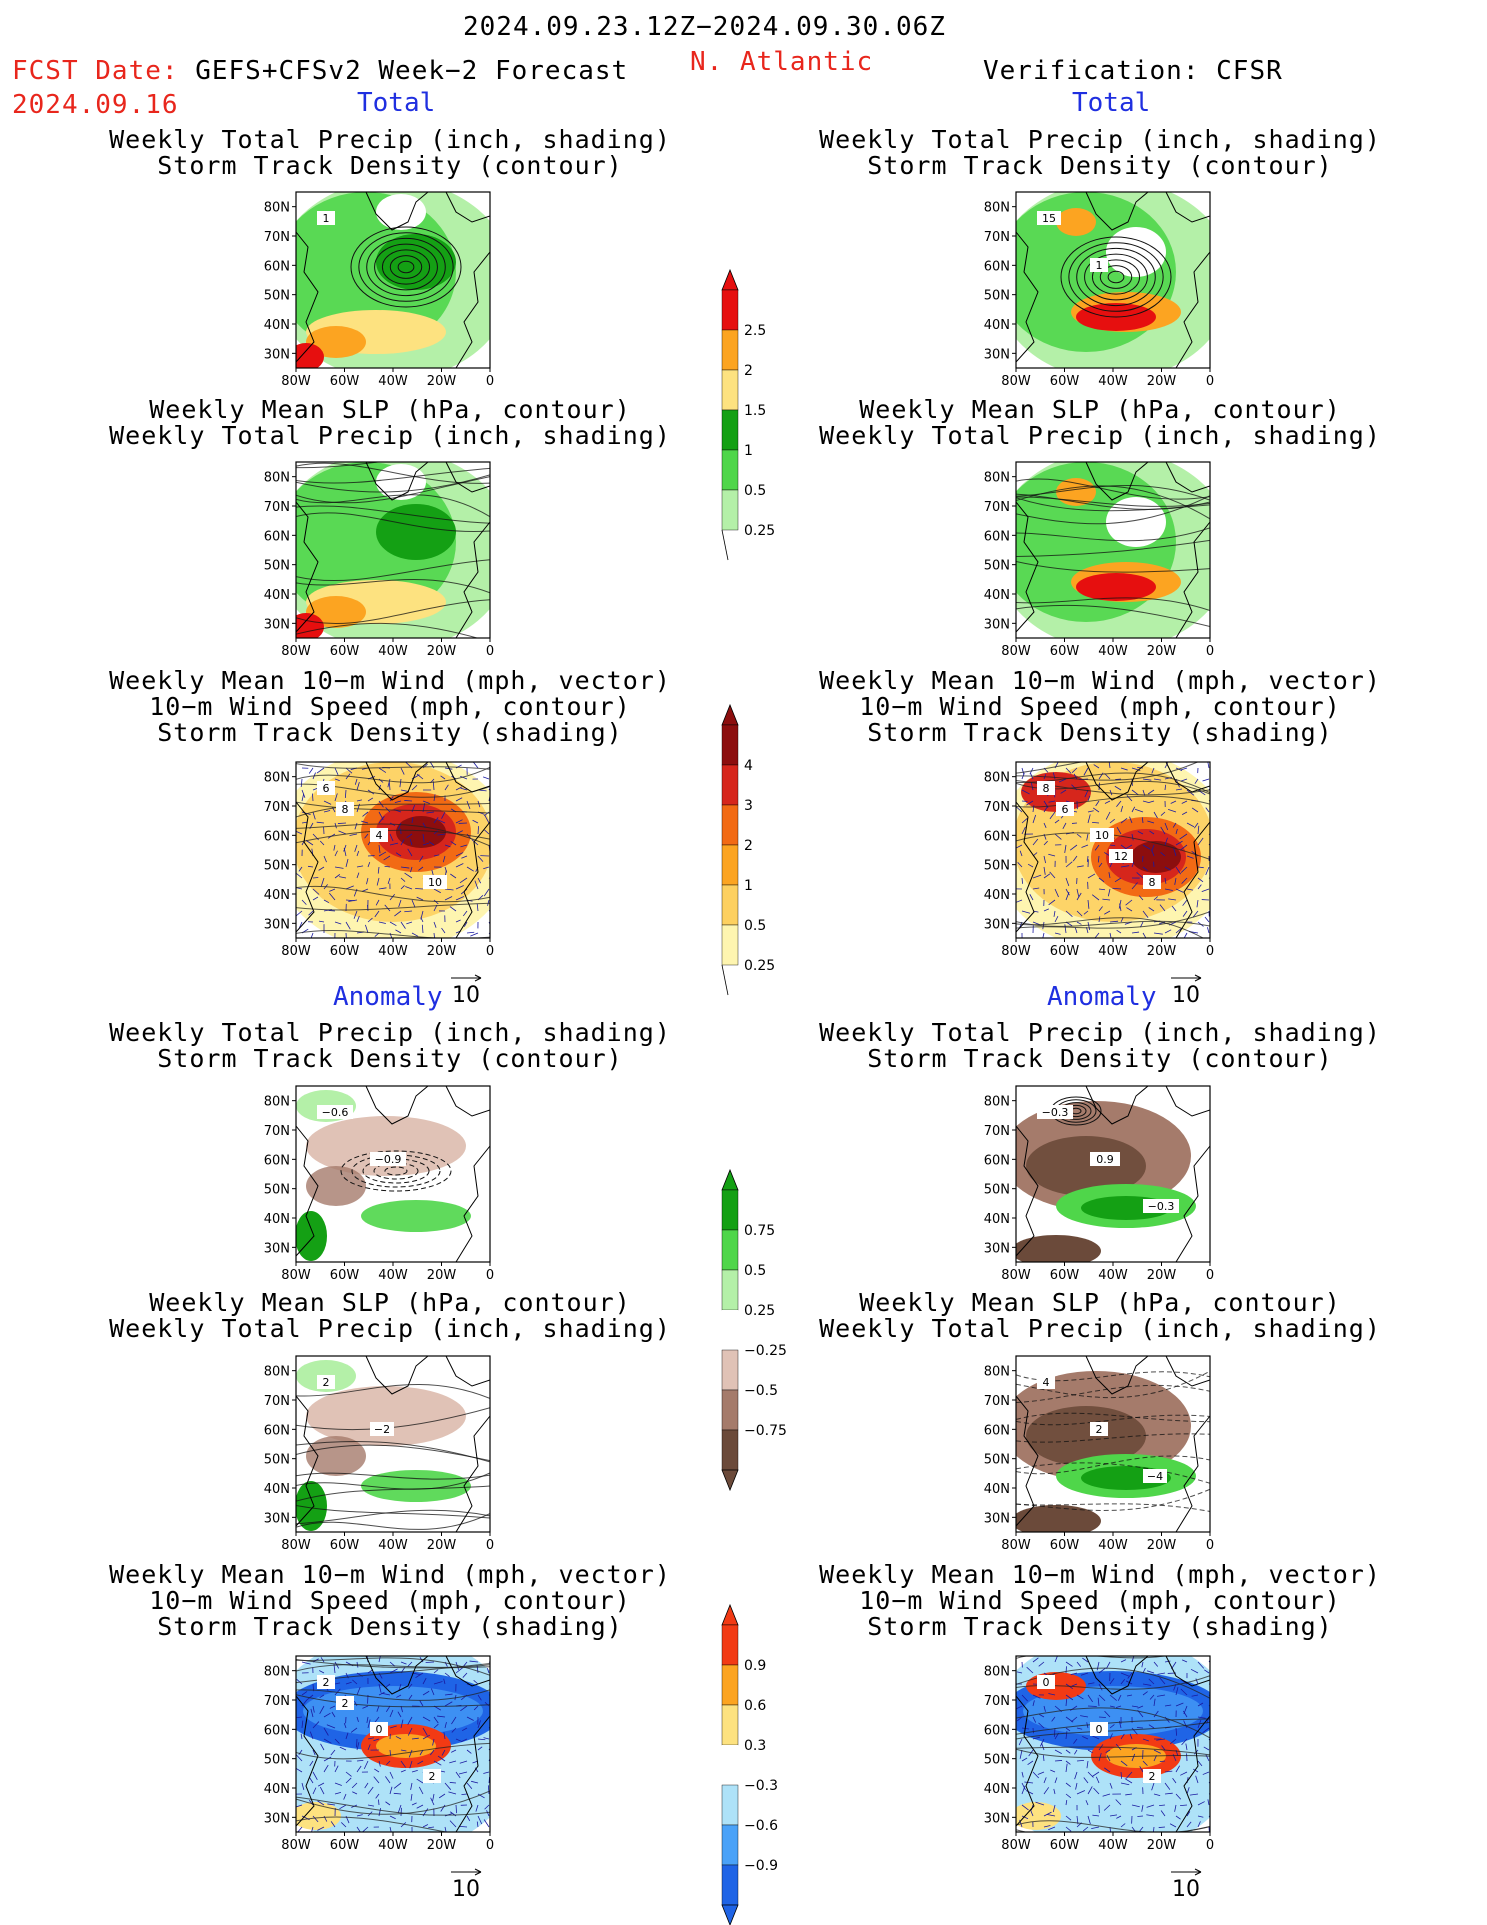 Image resolution: width=1487 pixels, height=1925 pixels. What do you see at coordinates (1210, 951) in the screenshot?
I see `x-tick-label: 0` at bounding box center [1210, 951].